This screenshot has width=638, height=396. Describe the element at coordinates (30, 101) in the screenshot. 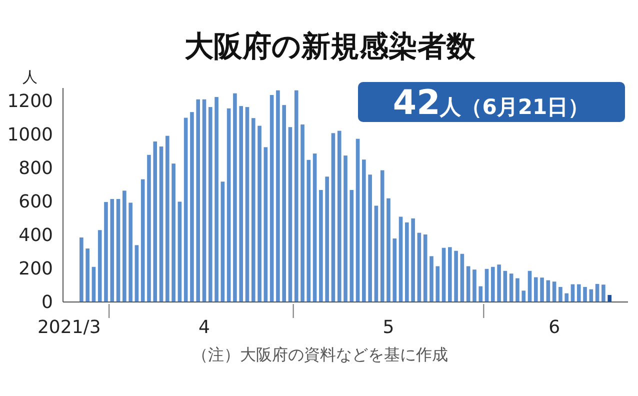

I see `y-tick-label: 1200` at that location.